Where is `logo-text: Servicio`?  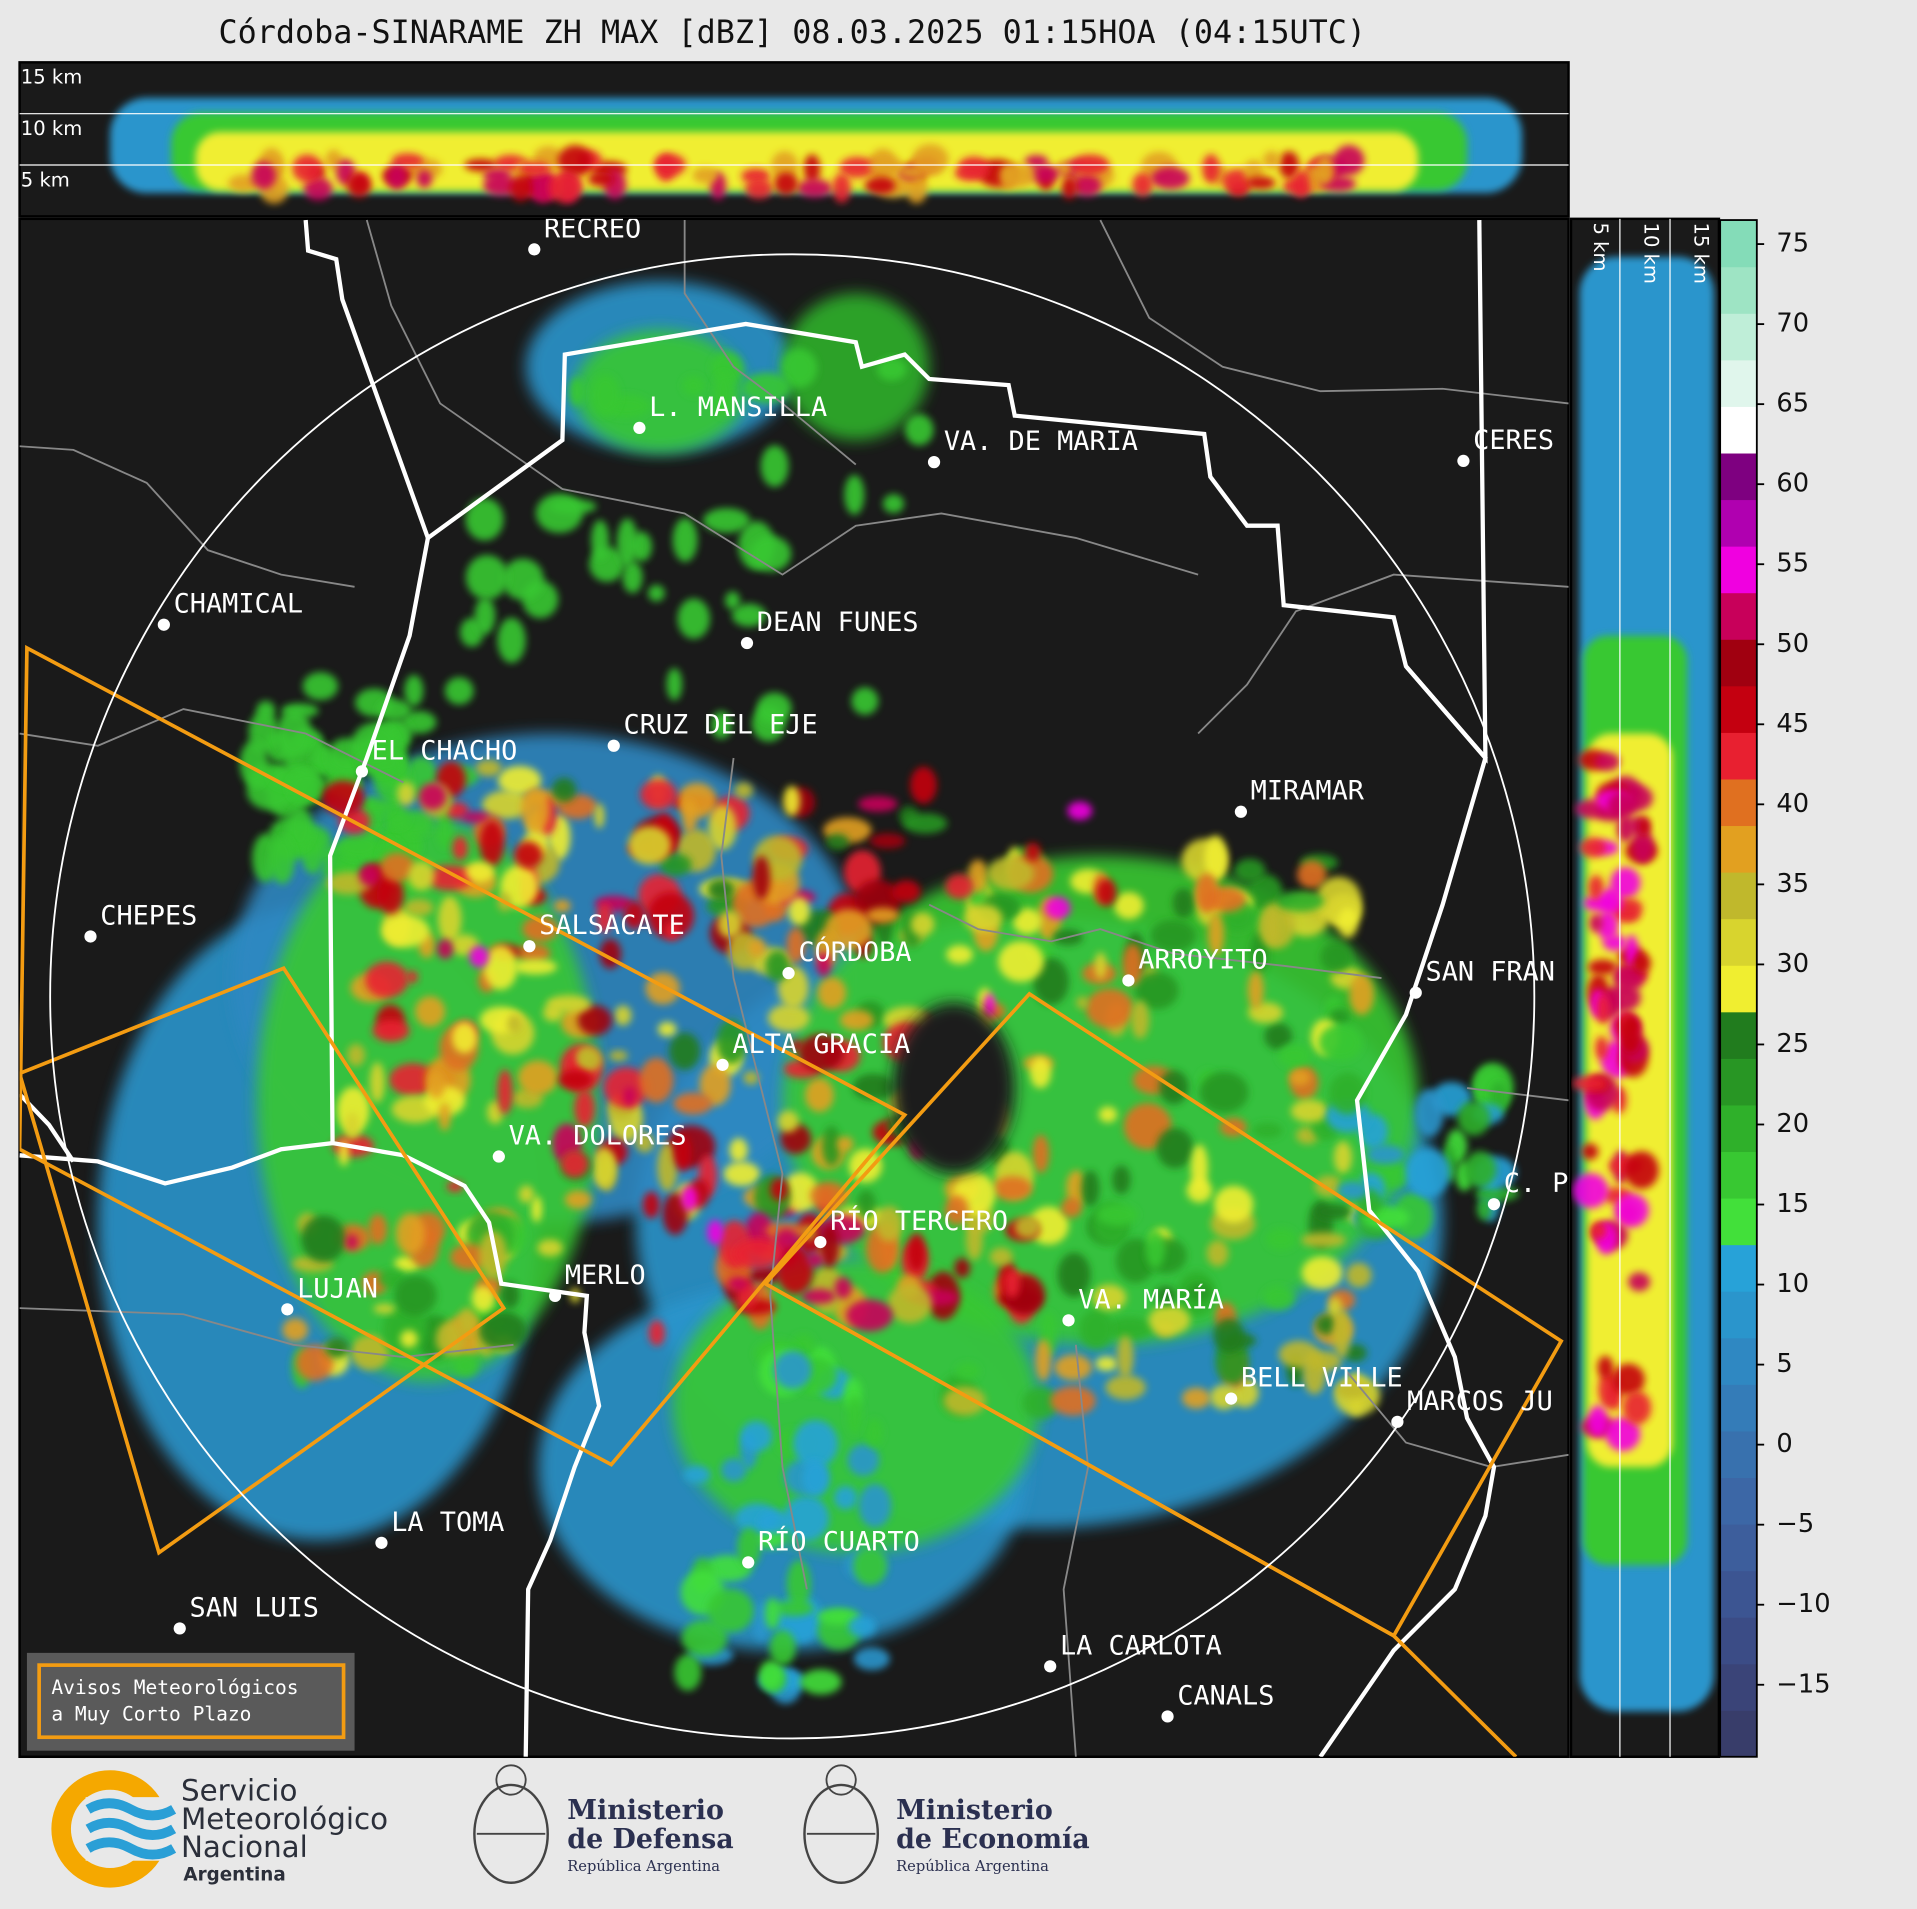 logo-text: Servicio is located at coordinates (239, 1791).